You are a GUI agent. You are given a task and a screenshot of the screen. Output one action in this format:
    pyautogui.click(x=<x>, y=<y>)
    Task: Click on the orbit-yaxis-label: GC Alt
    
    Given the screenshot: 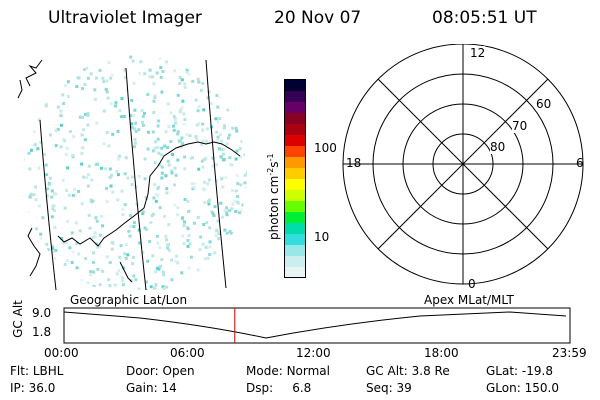 What is the action you would take?
    pyautogui.click(x=18, y=319)
    